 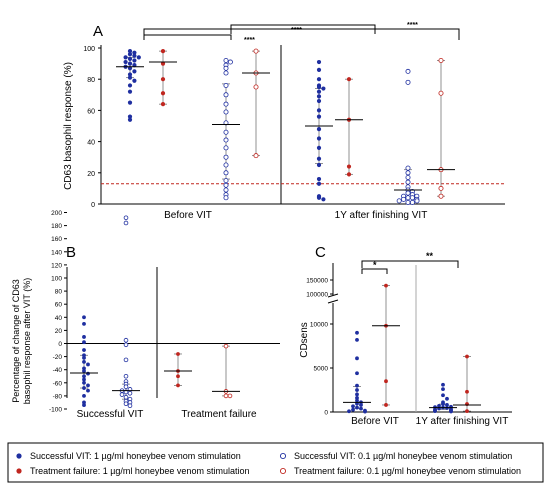 I want to click on panel-a-series-3-point, so click(x=256, y=51).